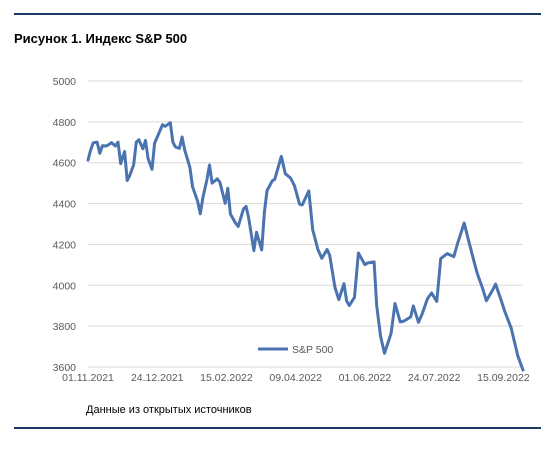  What do you see at coordinates (434, 378) in the screenshot?
I see `x-tick-label: 24.07.2022` at bounding box center [434, 378].